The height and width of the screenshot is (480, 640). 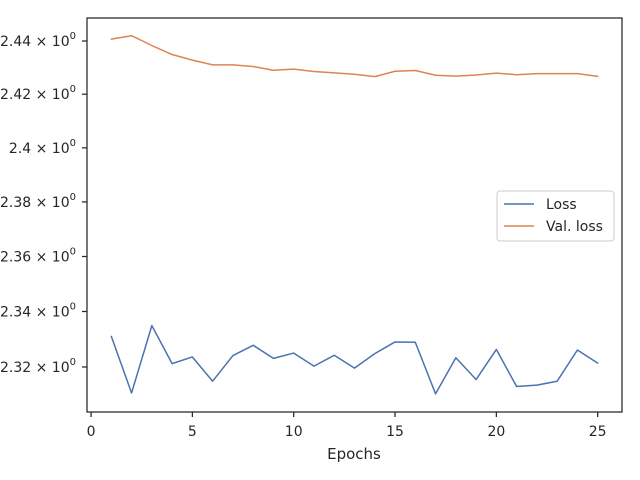 I want to click on legend-label-loss: Loss, so click(x=561, y=205).